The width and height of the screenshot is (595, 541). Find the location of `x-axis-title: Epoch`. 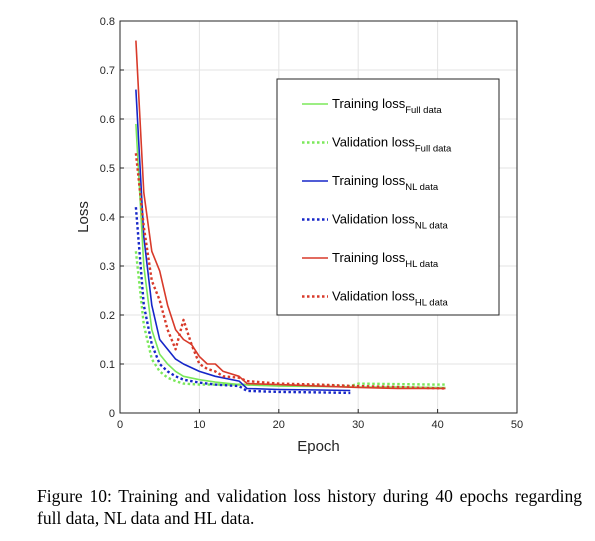

x-axis-title: Epoch is located at coordinates (318, 446).